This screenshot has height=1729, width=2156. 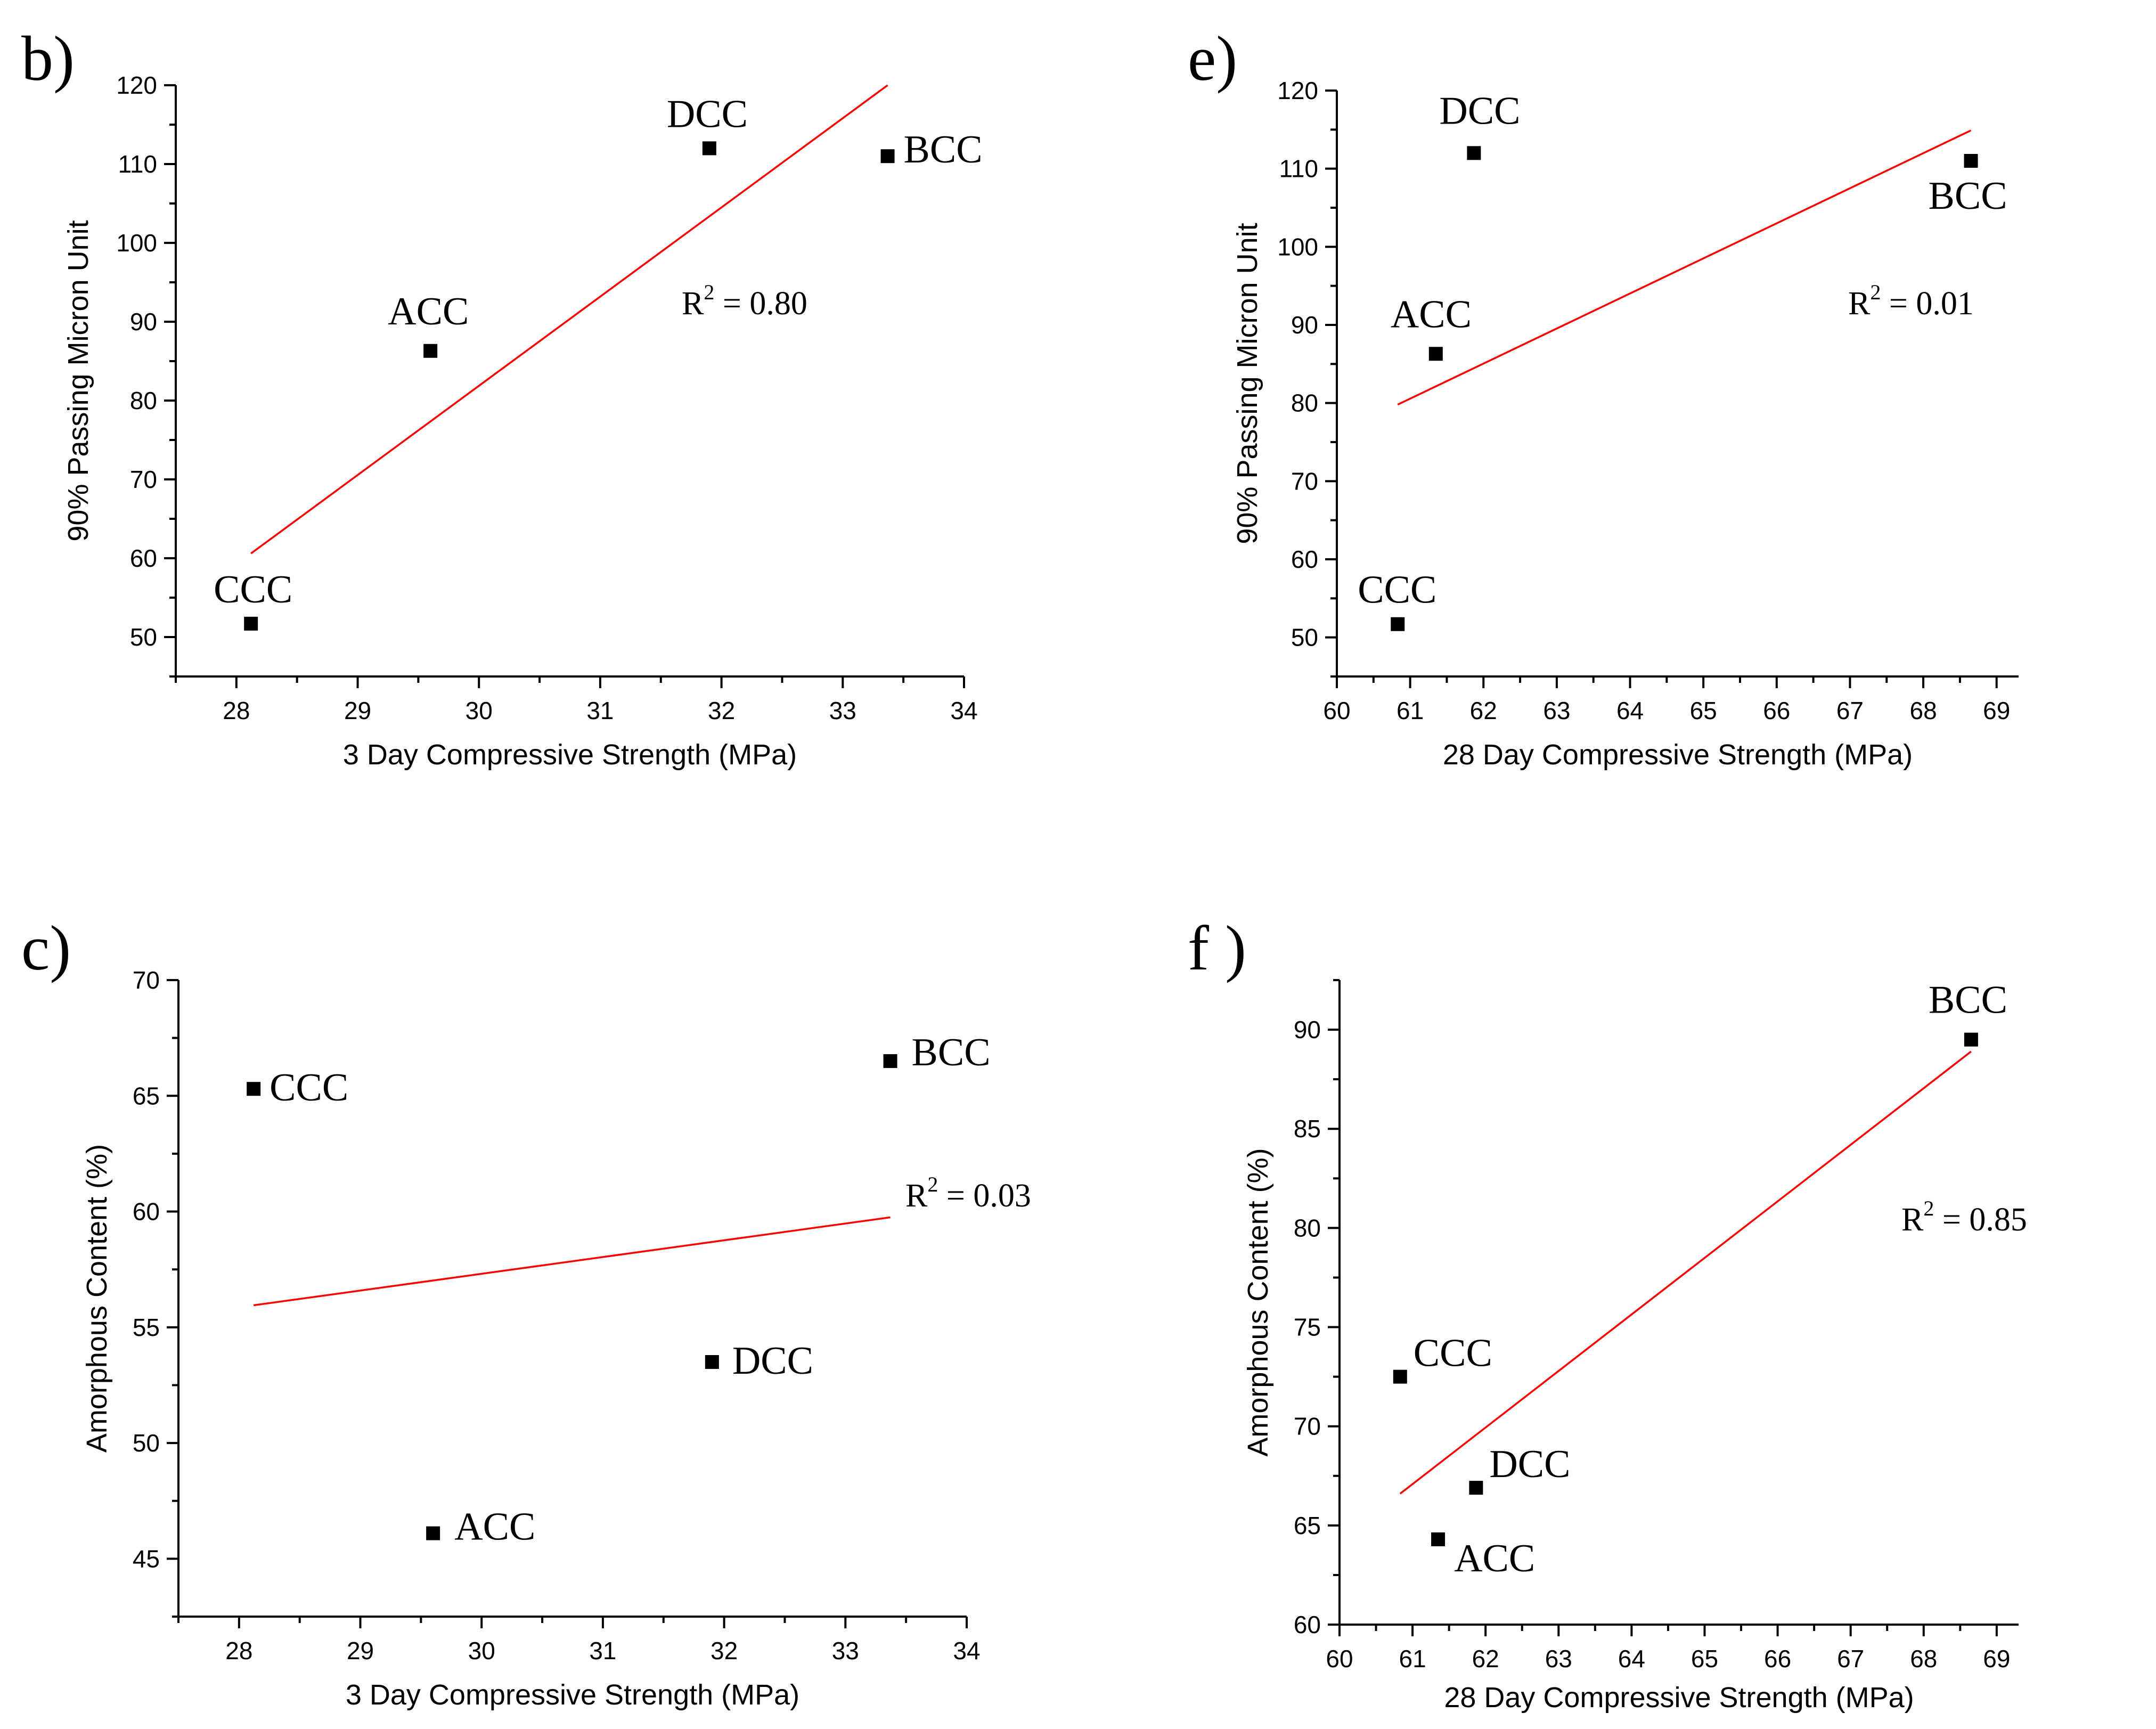 I want to click on x-tick-label: 67, so click(x=1850, y=710).